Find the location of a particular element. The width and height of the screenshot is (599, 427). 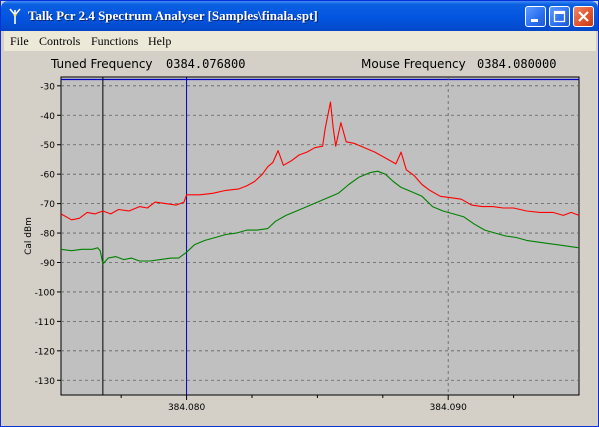

y-tick-label: -130 is located at coordinates (45, 382).